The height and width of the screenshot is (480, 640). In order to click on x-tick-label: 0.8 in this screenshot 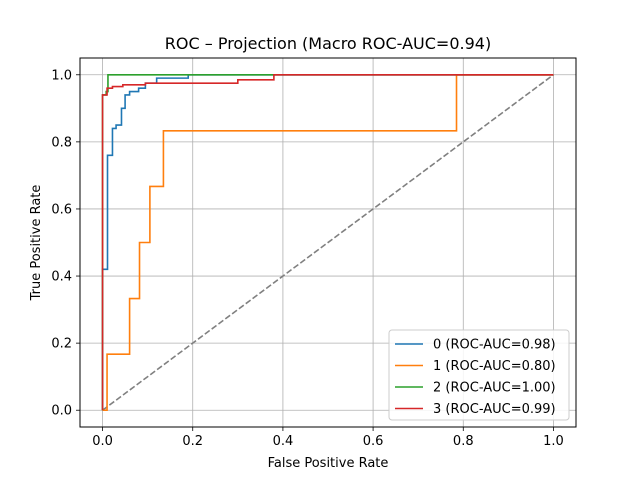, I will do `click(463, 441)`.